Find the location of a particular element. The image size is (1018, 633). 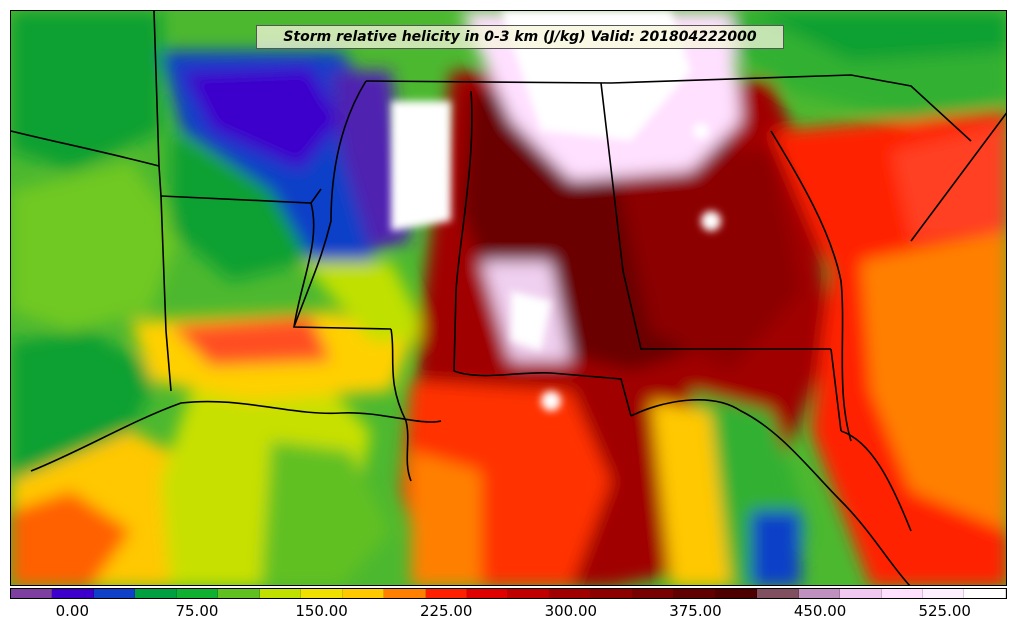

colorbar-tick-label: 525.00 is located at coordinates (944, 611).